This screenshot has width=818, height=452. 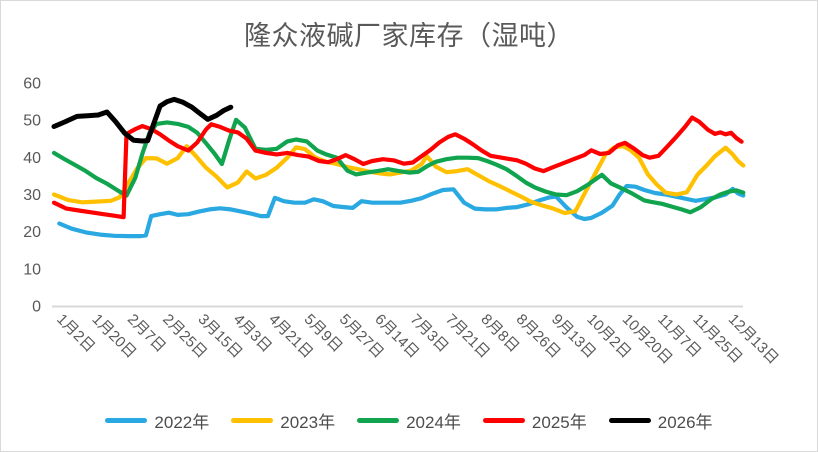 I want to click on legend-item-2026年: 2026年, so click(x=660, y=420).